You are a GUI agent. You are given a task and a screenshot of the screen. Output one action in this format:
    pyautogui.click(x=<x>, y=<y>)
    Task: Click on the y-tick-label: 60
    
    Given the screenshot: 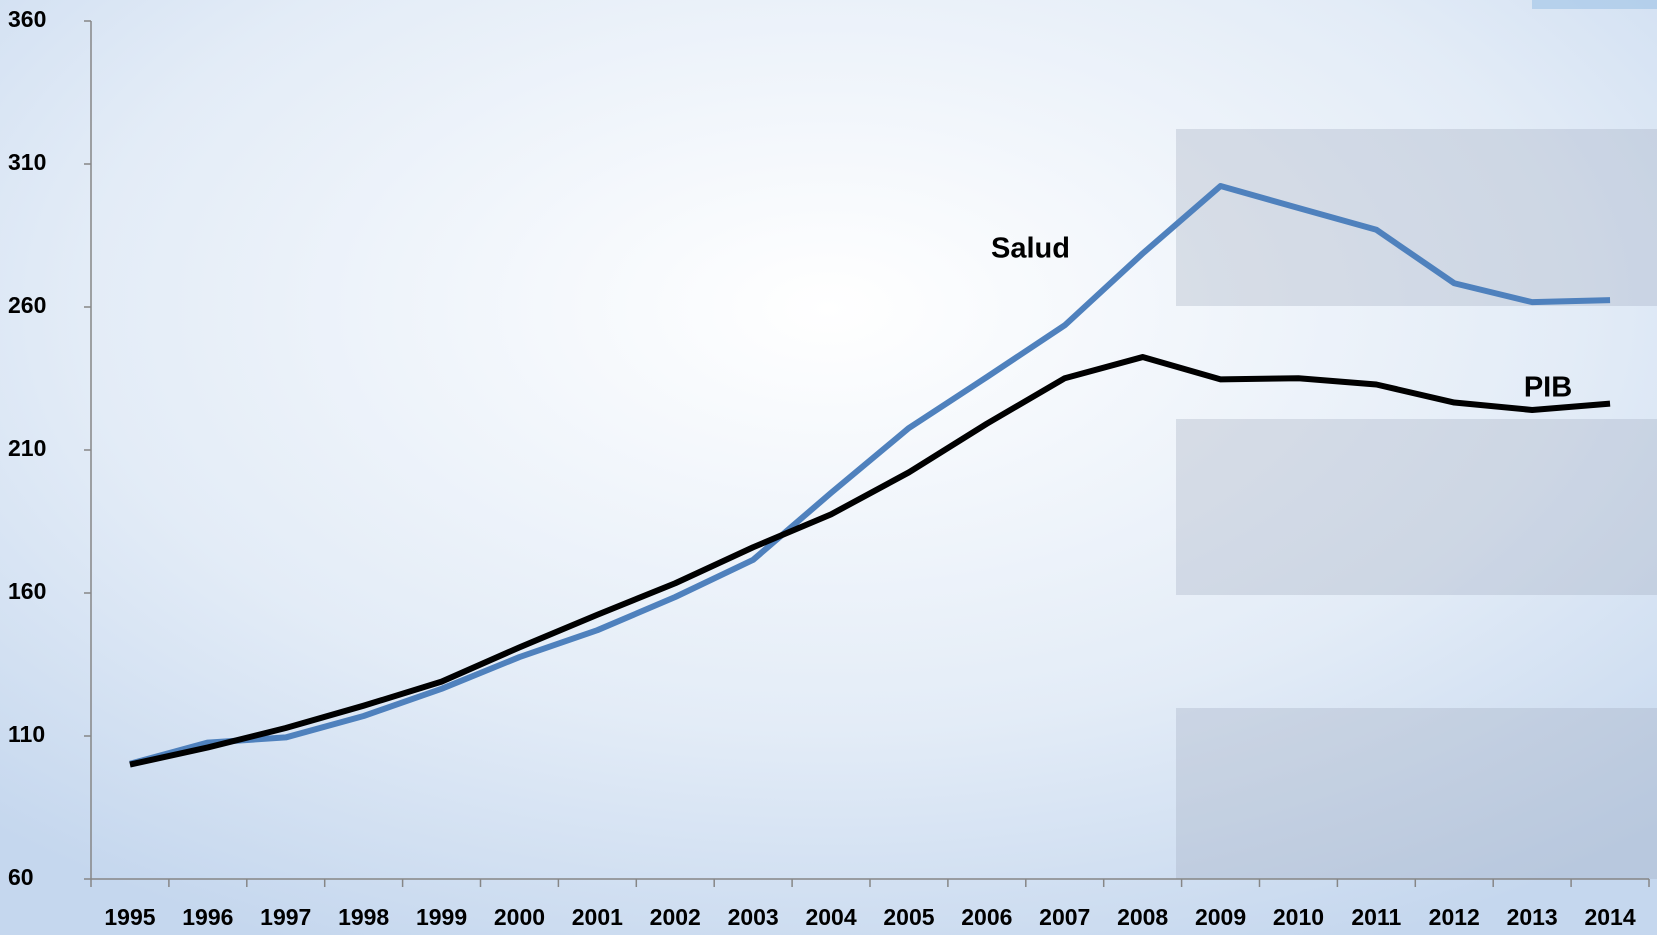 What is the action you would take?
    pyautogui.click(x=21, y=877)
    